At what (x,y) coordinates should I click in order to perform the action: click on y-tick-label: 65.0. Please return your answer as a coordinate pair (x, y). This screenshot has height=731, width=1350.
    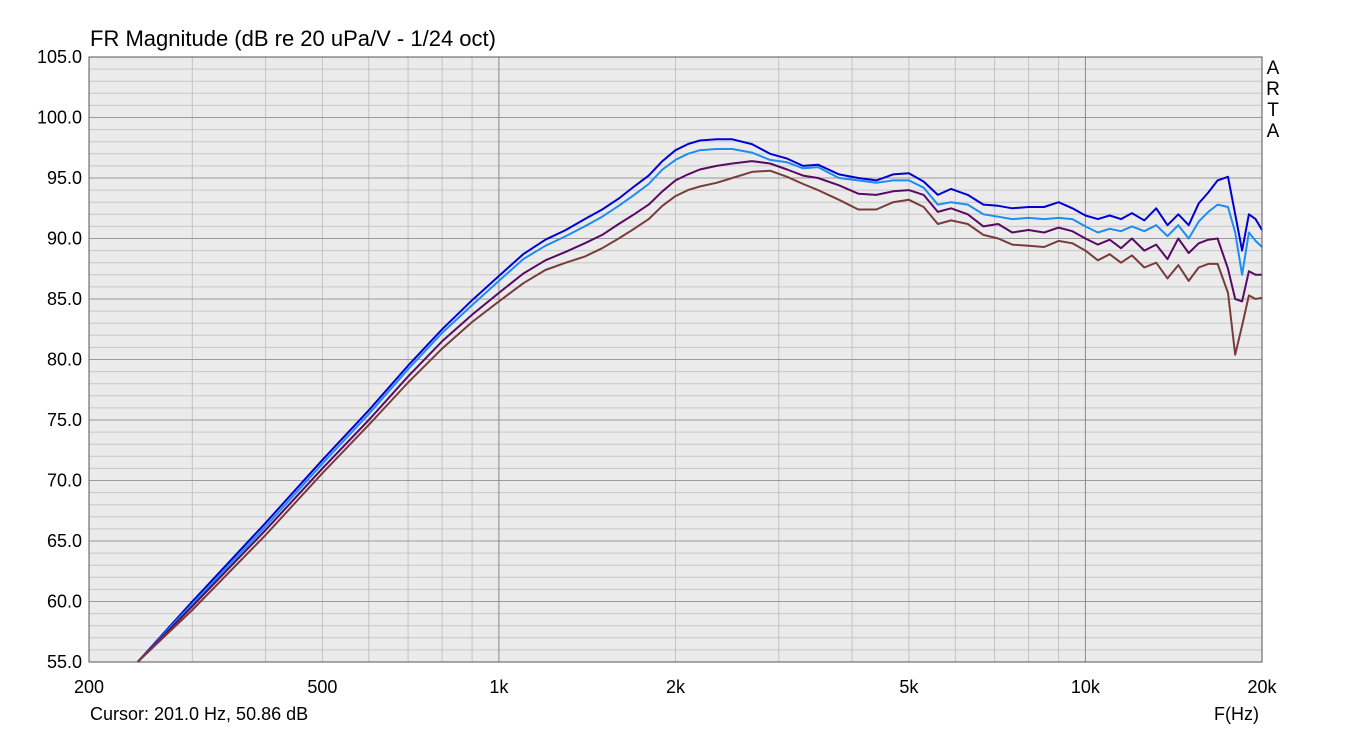
    Looking at the image, I should click on (64, 541).